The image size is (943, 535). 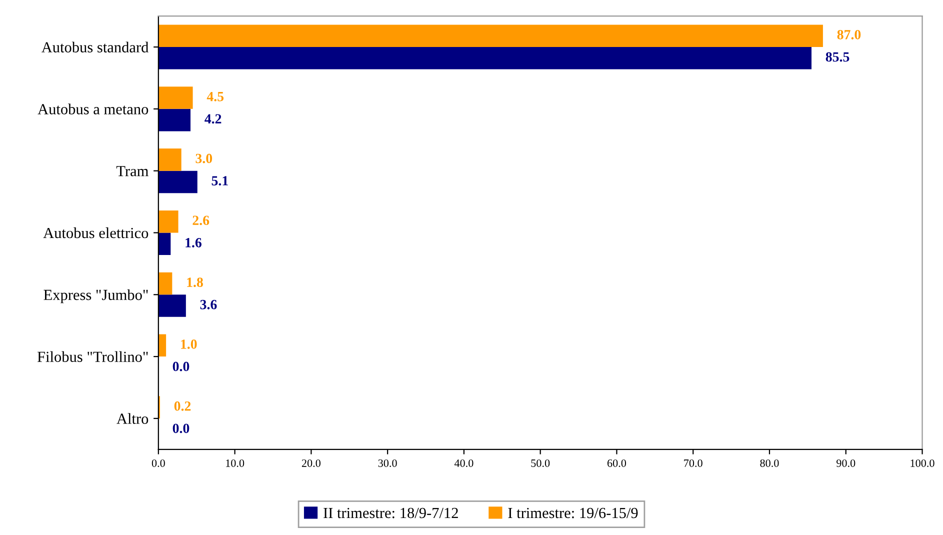 What do you see at coordinates (182, 406) in the screenshot?
I see `data-label: 0.2` at bounding box center [182, 406].